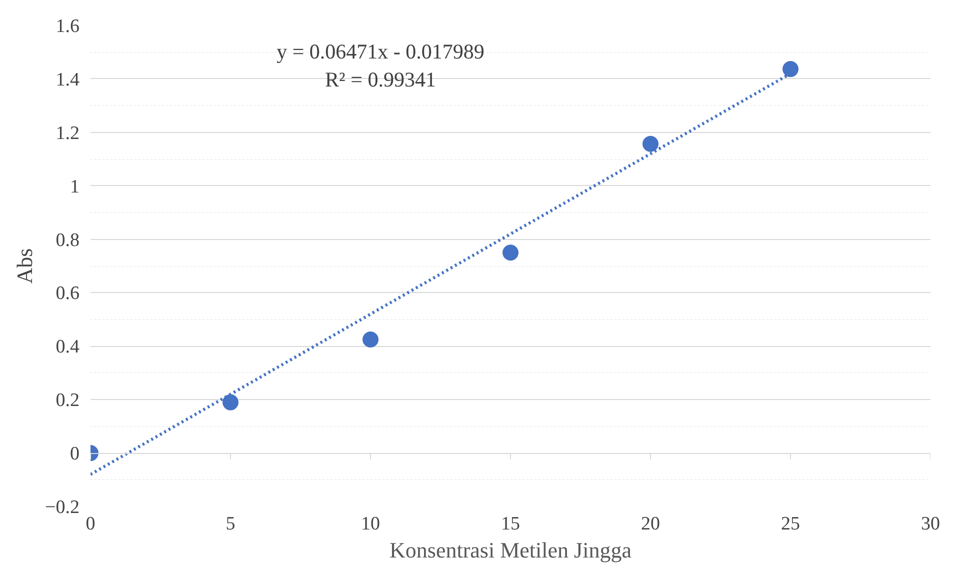  Describe the element at coordinates (68, 293) in the screenshot. I see `y-tick-label: 0.6` at that location.